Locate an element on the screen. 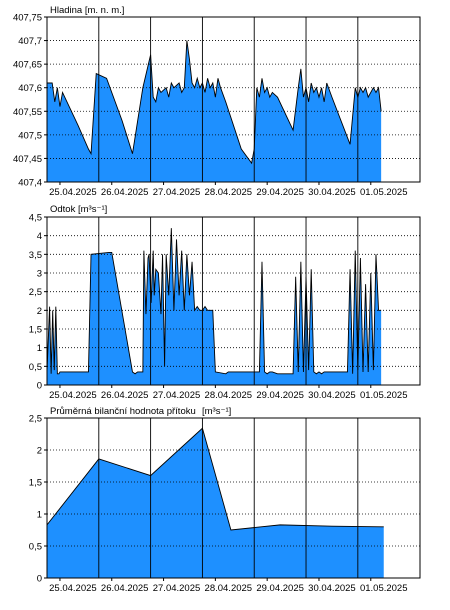  y-tick-label: 407,4 is located at coordinates (30, 183).